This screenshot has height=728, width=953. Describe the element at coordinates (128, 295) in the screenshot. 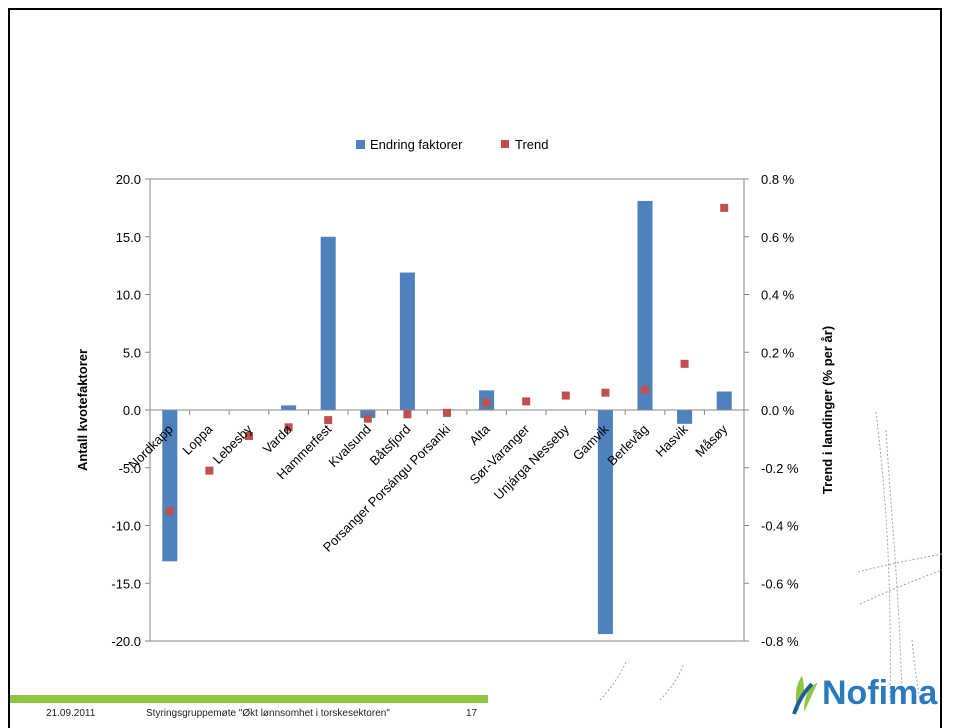

I see `y-tick-label: 10.0` at that location.